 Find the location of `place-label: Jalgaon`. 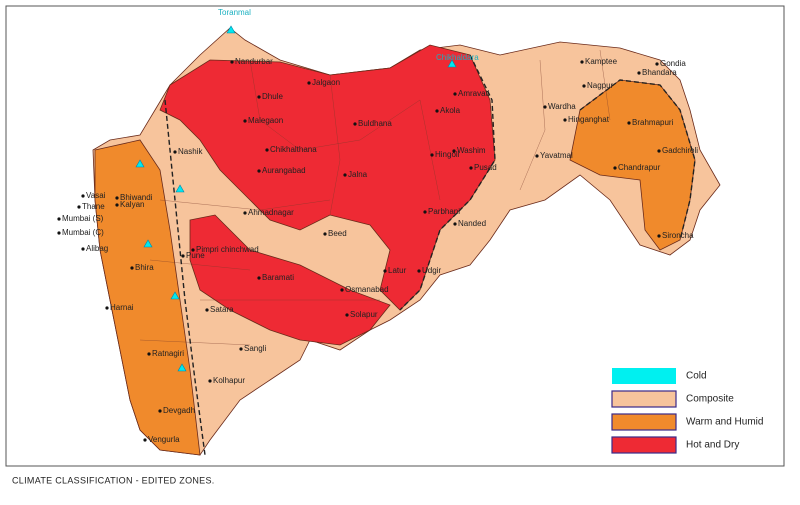

place-label: Jalgaon is located at coordinates (326, 82).